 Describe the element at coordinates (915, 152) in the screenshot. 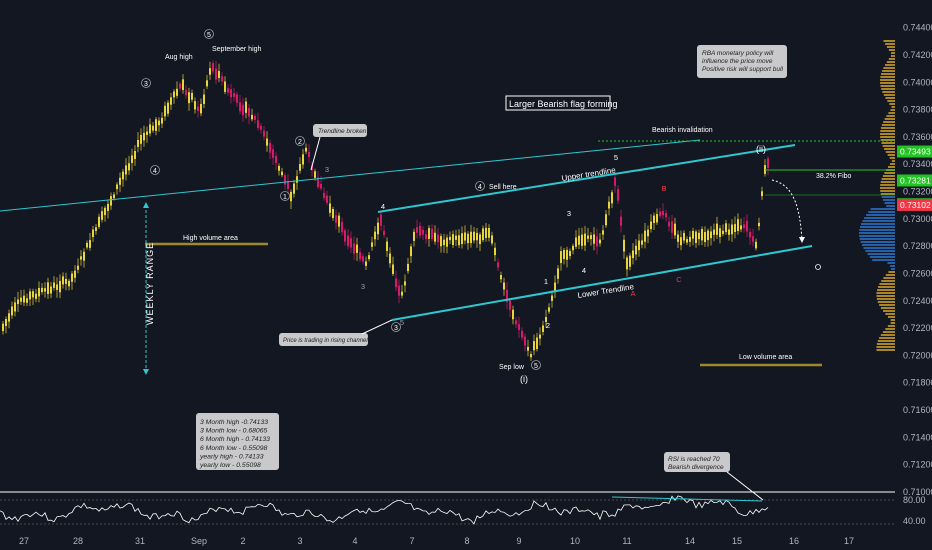

I see `price-tag-label: 0.73493` at that location.